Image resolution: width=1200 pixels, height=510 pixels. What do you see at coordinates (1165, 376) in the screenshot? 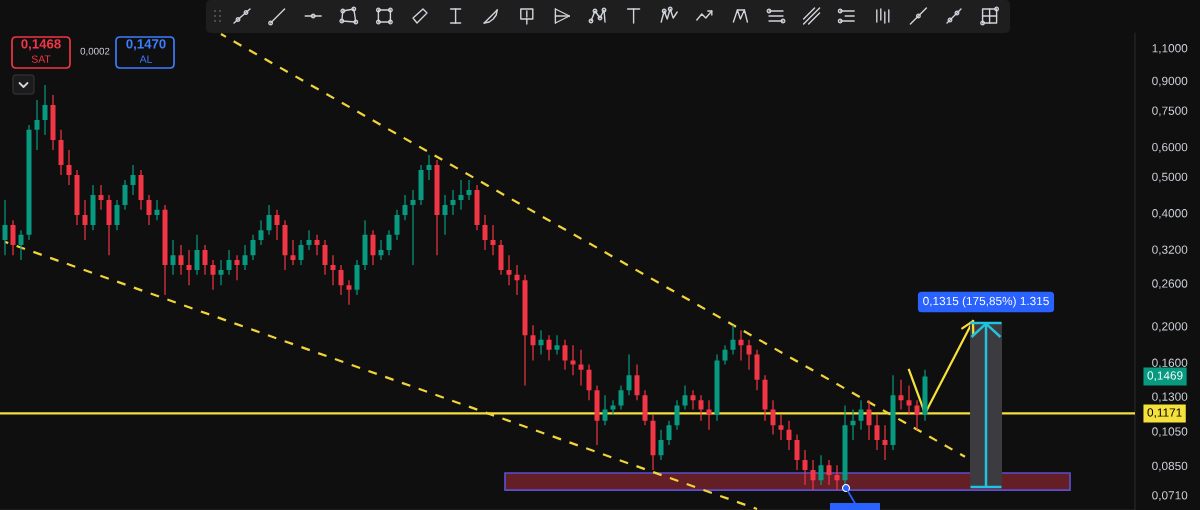
I see `text: 0,1469` at bounding box center [1165, 376].